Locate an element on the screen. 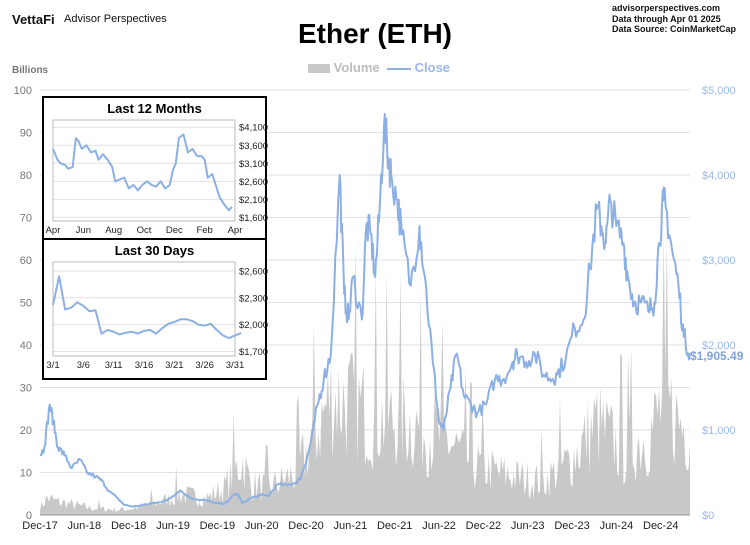  y-tick-left: 10 is located at coordinates (26, 474).